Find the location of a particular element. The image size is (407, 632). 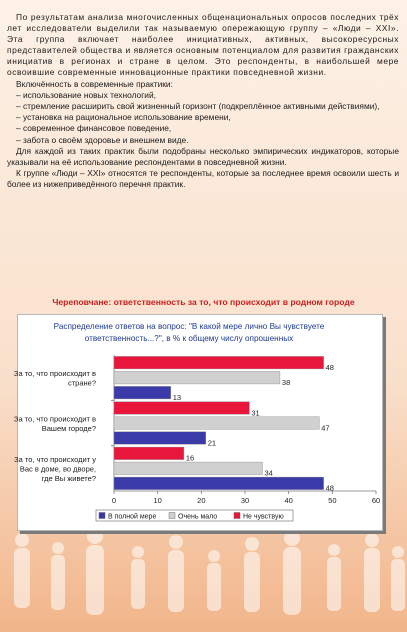

legend-label: Не чувствую is located at coordinates (263, 516).